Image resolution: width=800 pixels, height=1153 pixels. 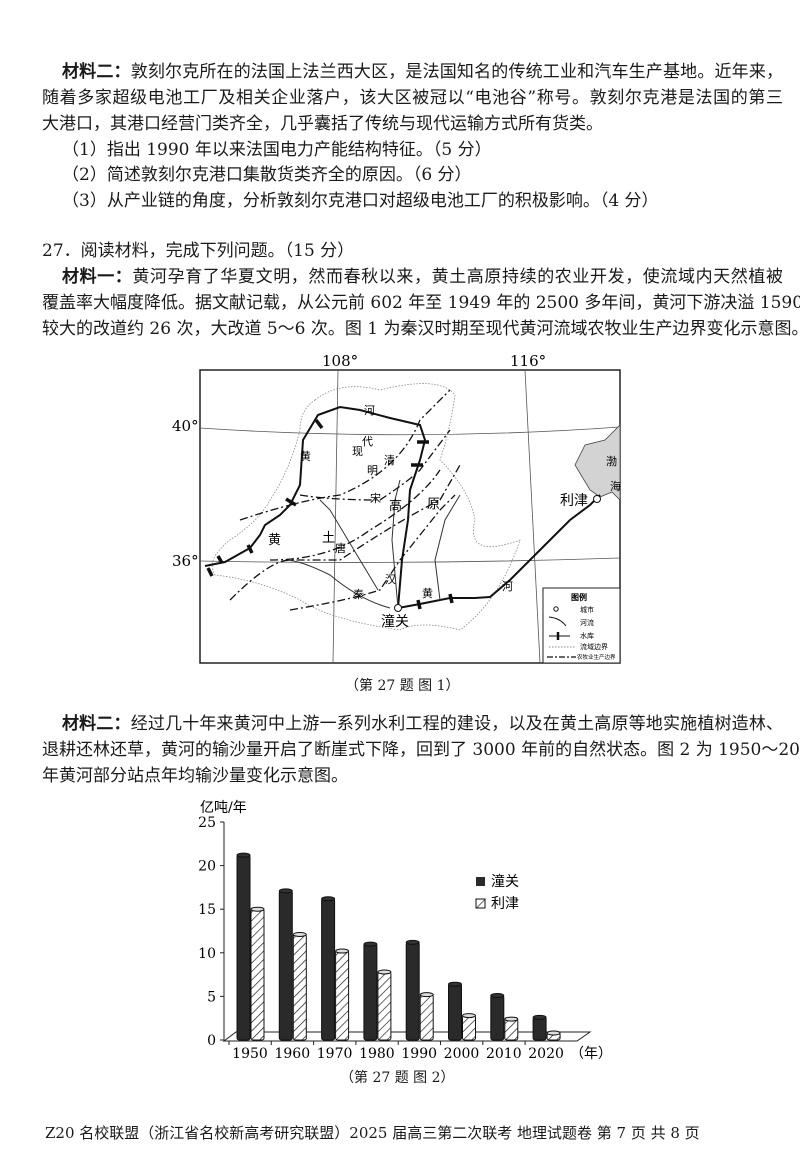 I want to click on map-label-tu: 土, so click(x=328, y=538).